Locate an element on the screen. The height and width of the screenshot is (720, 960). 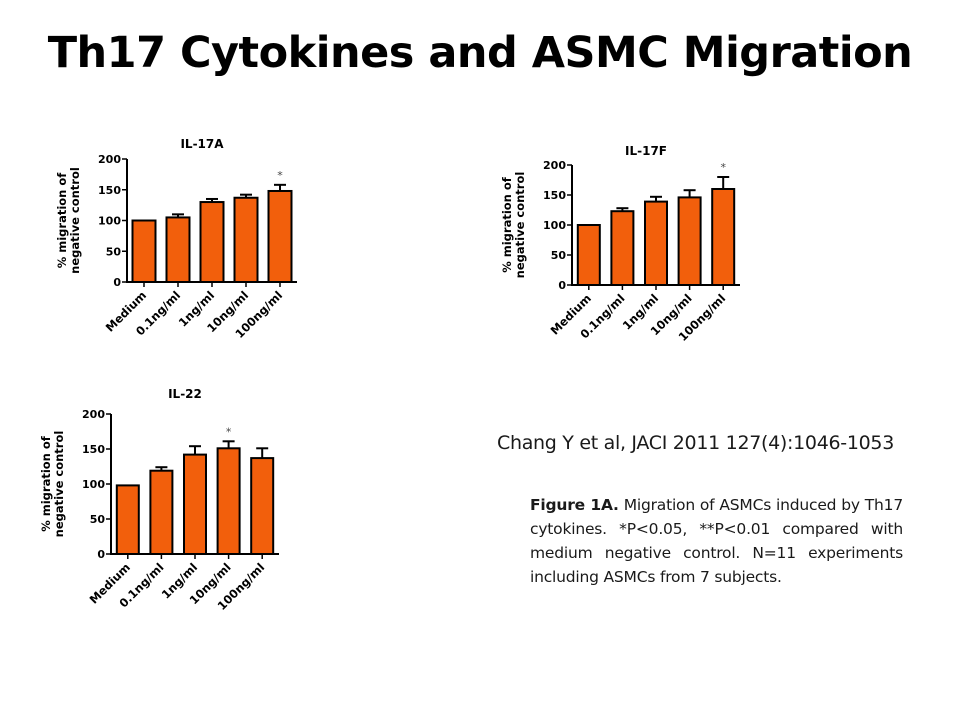
chart-title: IL-17F is located at coordinates (646, 151).